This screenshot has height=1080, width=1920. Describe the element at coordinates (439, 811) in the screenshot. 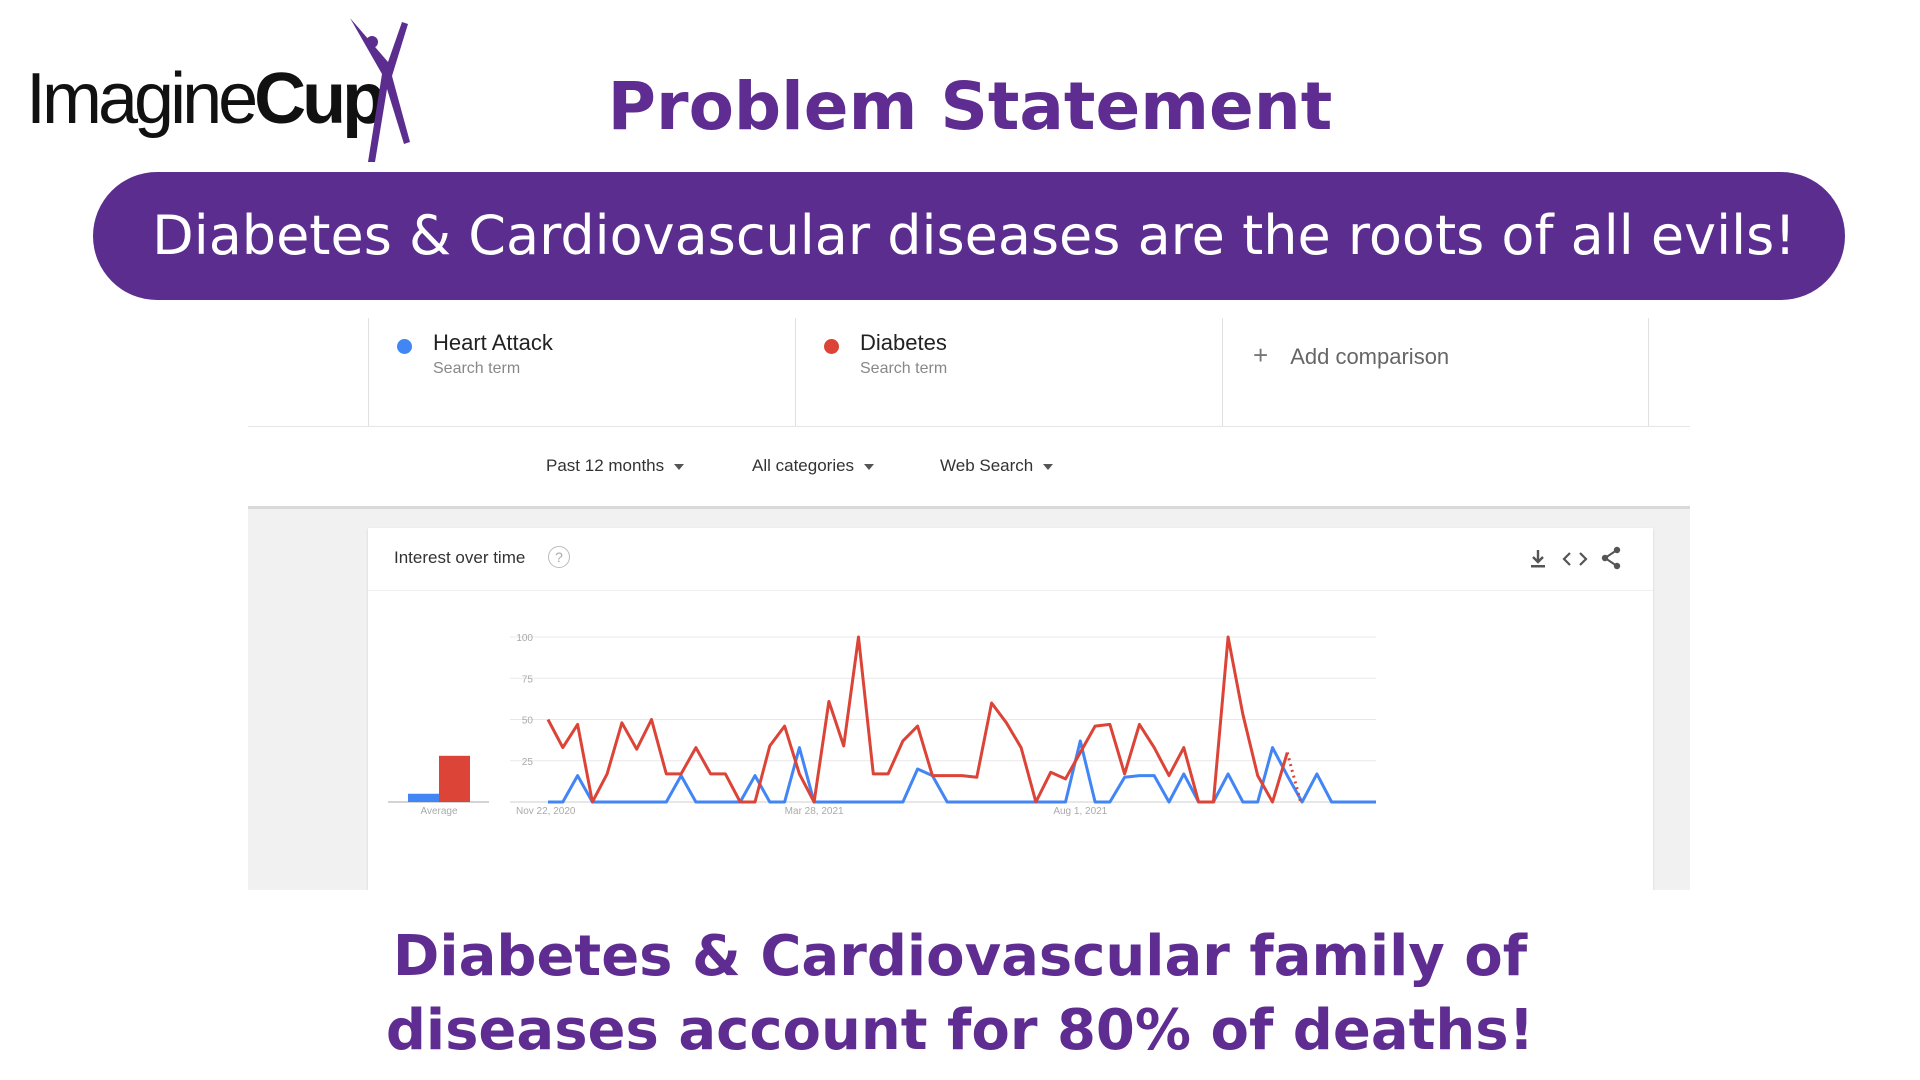

I see `average-label: Average` at that location.